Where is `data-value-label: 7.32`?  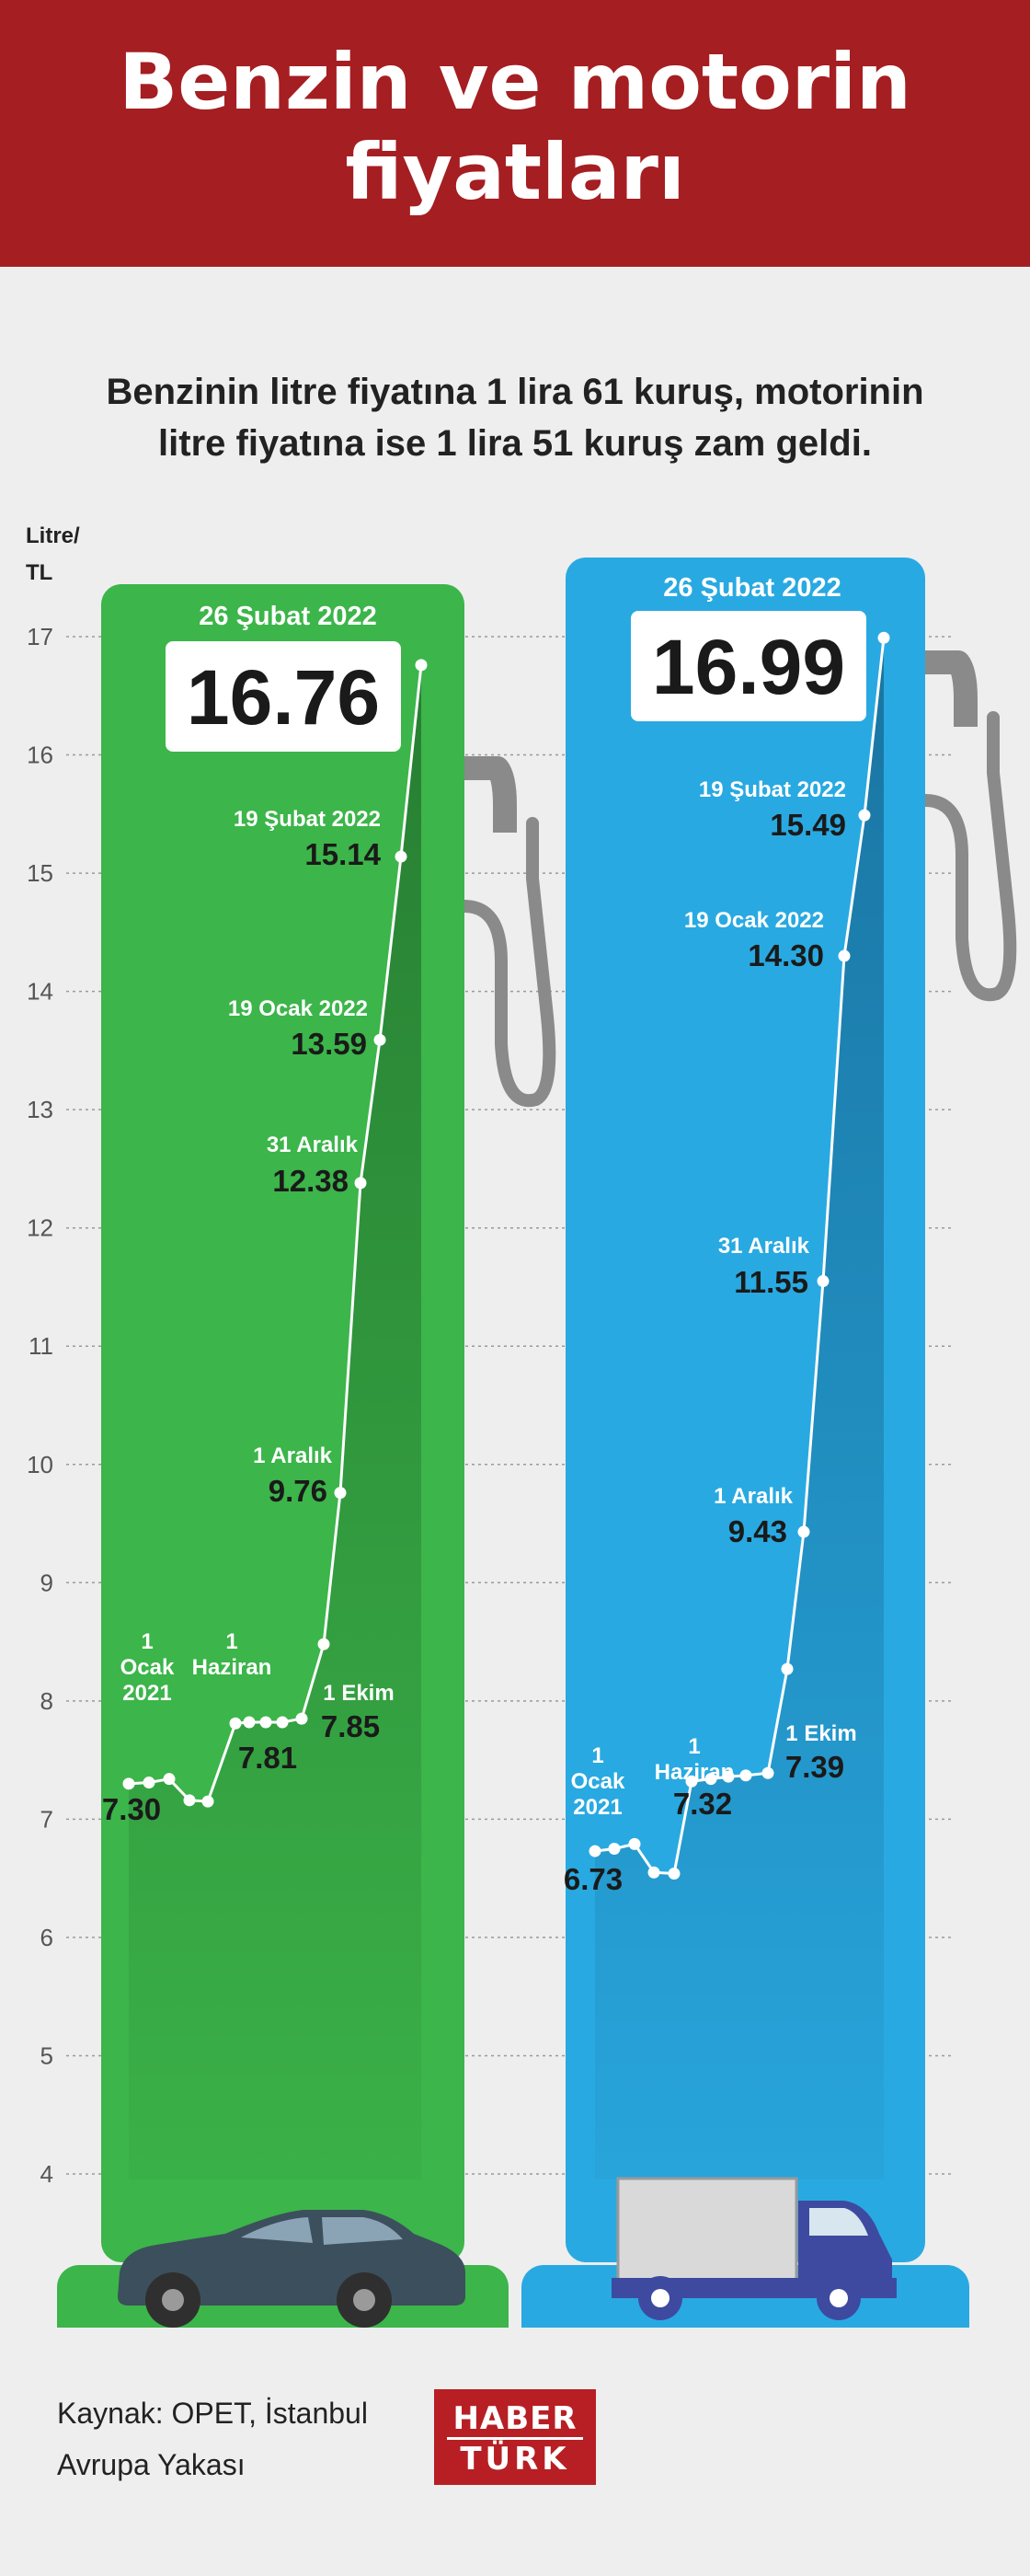 data-value-label: 7.32 is located at coordinates (702, 1804).